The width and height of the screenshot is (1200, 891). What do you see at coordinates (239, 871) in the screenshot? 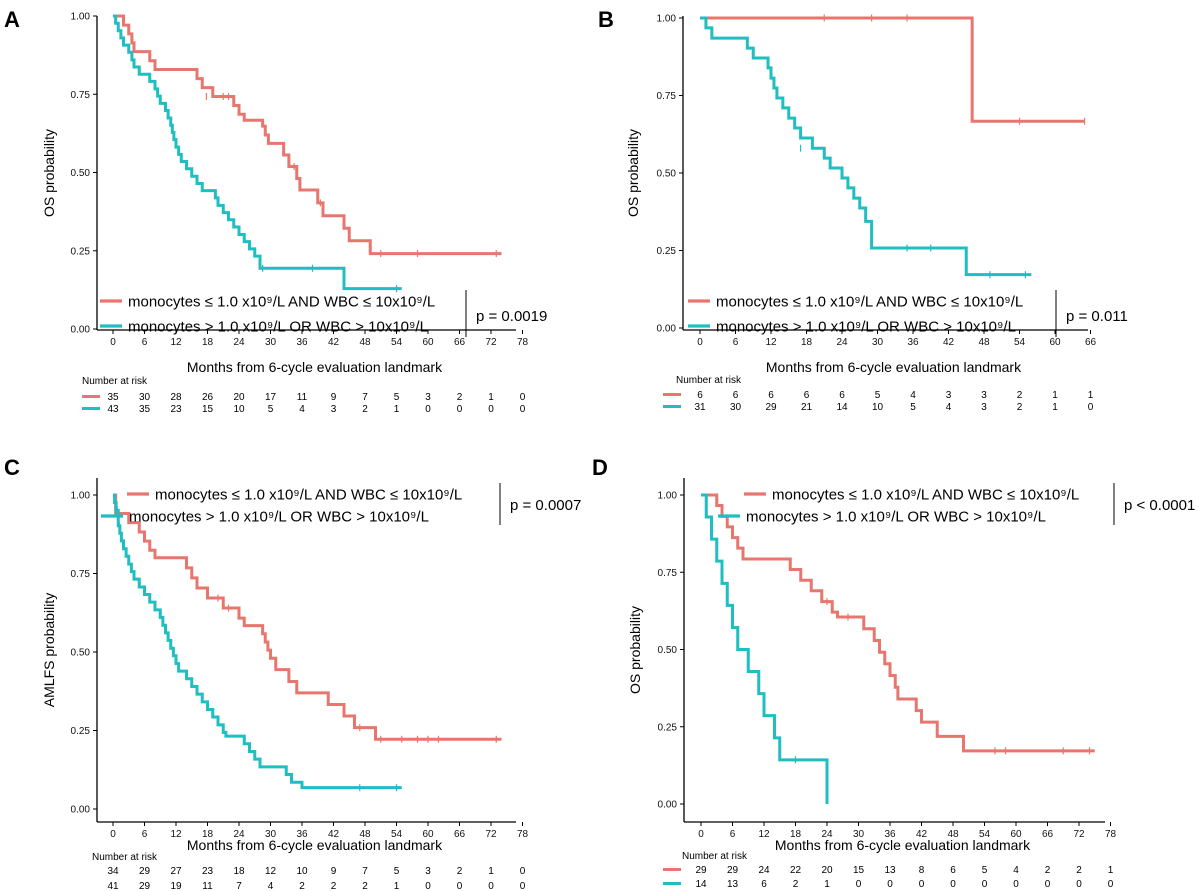
I see `risk-count: 18` at bounding box center [239, 871].